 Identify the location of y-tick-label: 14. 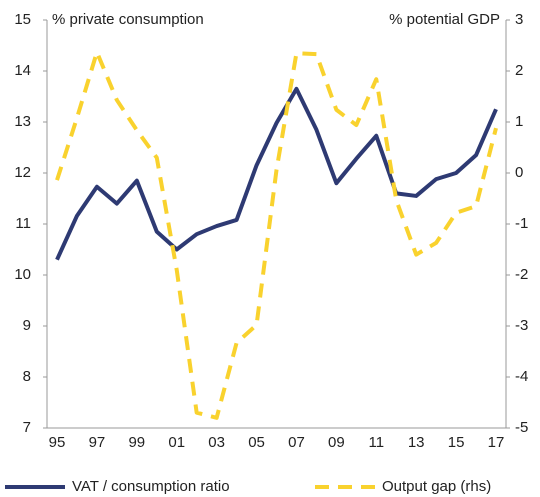
(22, 70).